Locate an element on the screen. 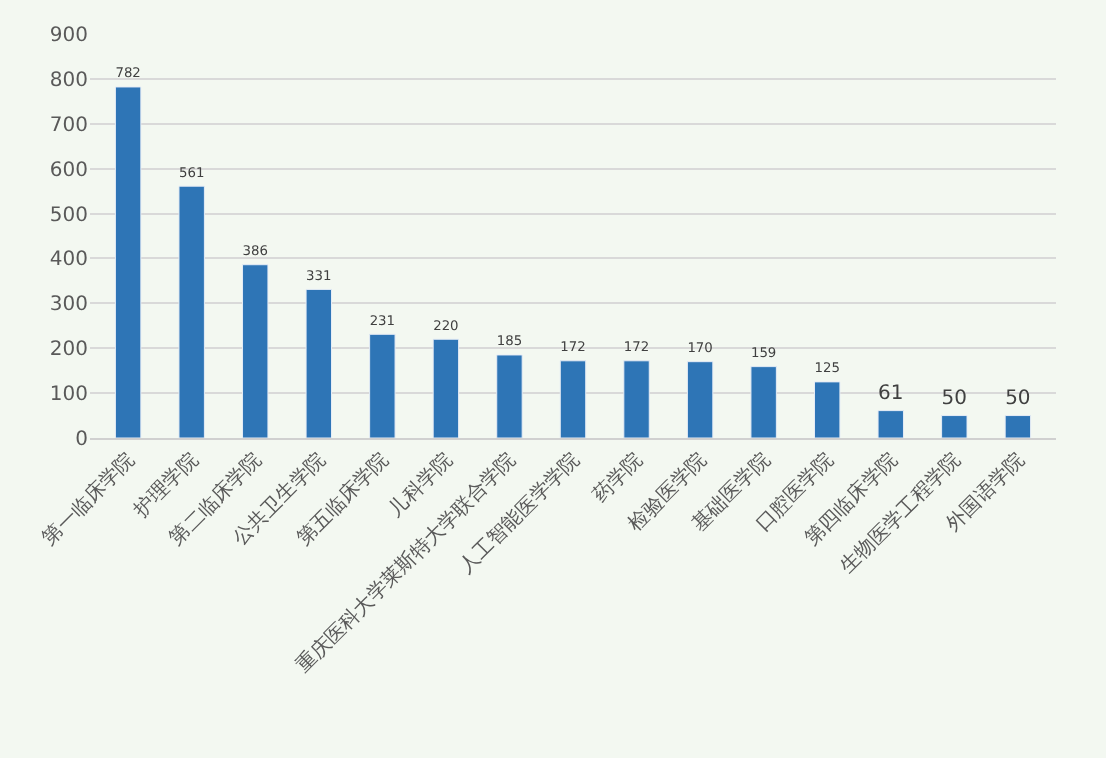 The width and height of the screenshot is (1106, 758). y-tick-label: 800 is located at coordinates (68, 80).